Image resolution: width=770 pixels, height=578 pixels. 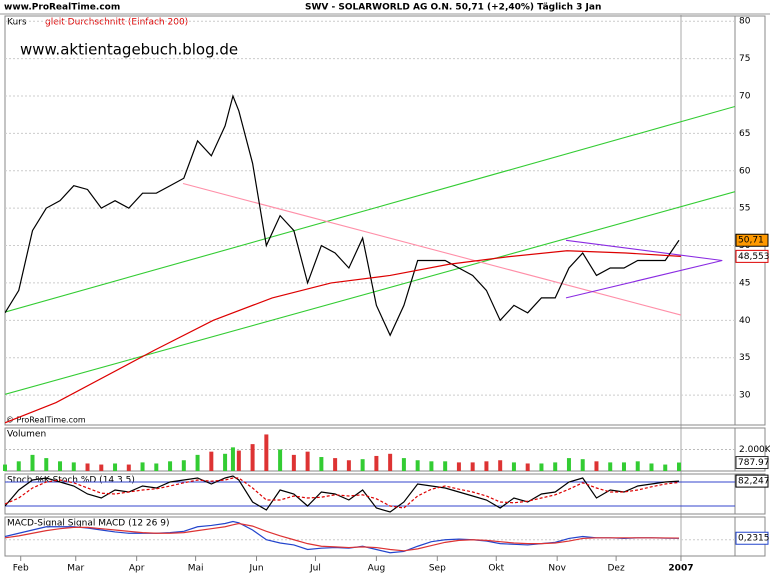 I want to click on value-label: 48,553, so click(x=754, y=257).